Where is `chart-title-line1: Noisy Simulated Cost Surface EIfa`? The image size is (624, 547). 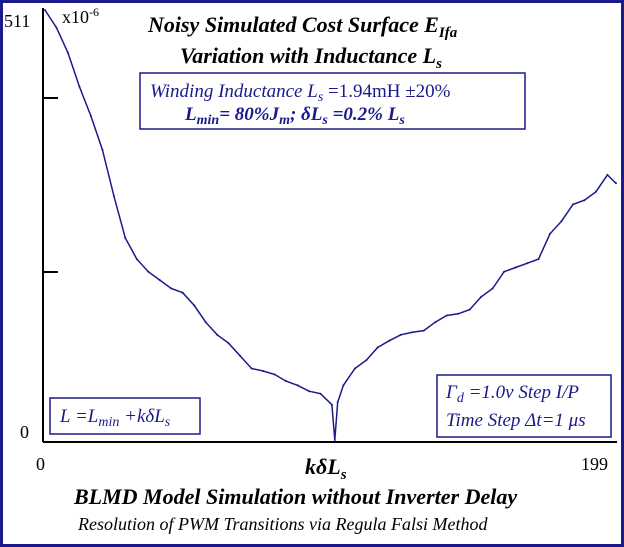 chart-title-line1: Noisy Simulated Cost Surface EIfa is located at coordinates (302, 26).